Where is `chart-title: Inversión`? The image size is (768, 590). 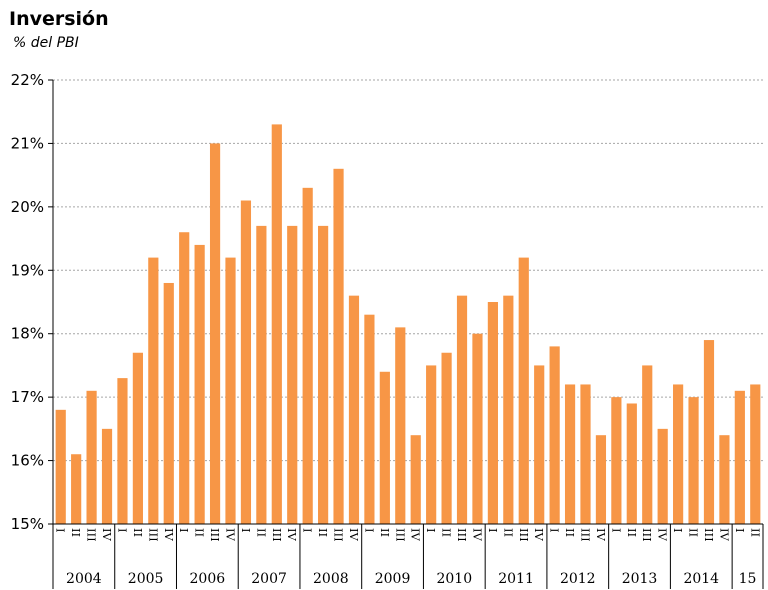 chart-title: Inversión is located at coordinates (59, 19).